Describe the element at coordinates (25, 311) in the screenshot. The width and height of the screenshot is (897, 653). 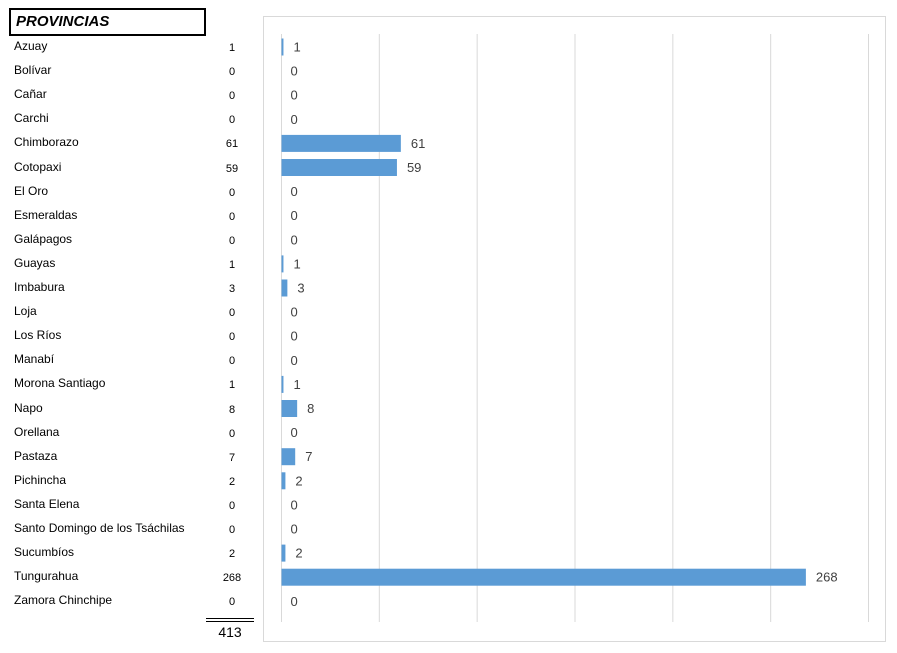
I see `province-name: Loja` at that location.